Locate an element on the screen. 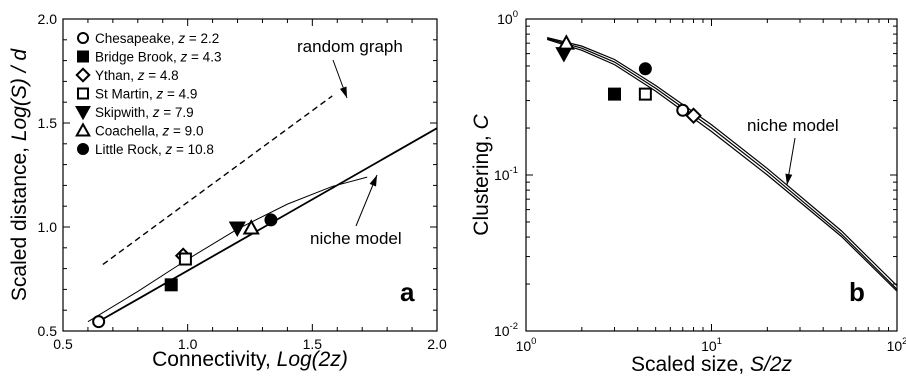 This screenshot has height=379, width=906. x-tick-label: 10⁰ is located at coordinates (526, 345).